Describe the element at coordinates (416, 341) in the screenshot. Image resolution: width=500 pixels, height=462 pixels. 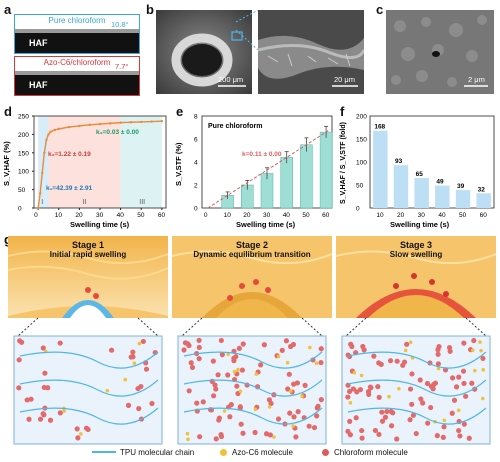
I see `stage-3-panel` at that location.